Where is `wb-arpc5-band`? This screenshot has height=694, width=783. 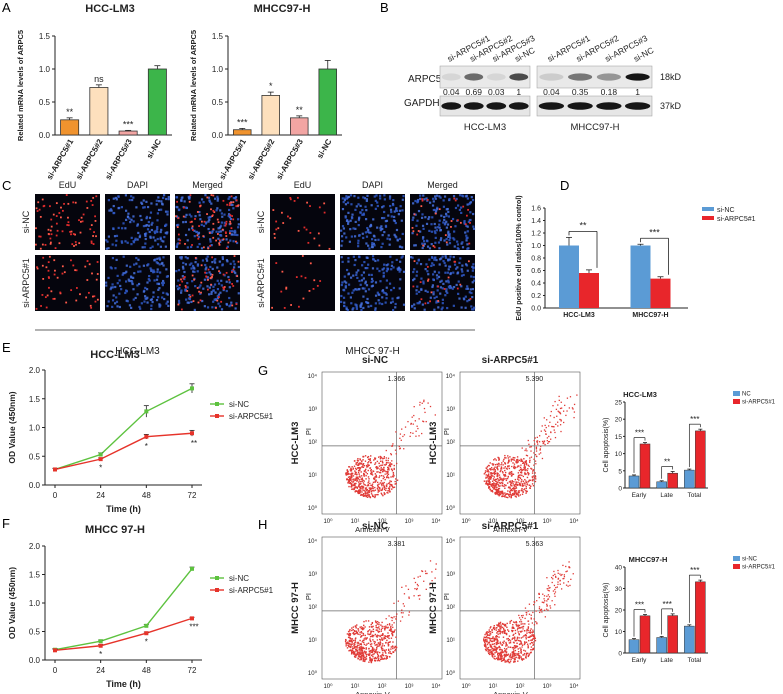 wb-arpc5-band is located at coordinates (637, 77).